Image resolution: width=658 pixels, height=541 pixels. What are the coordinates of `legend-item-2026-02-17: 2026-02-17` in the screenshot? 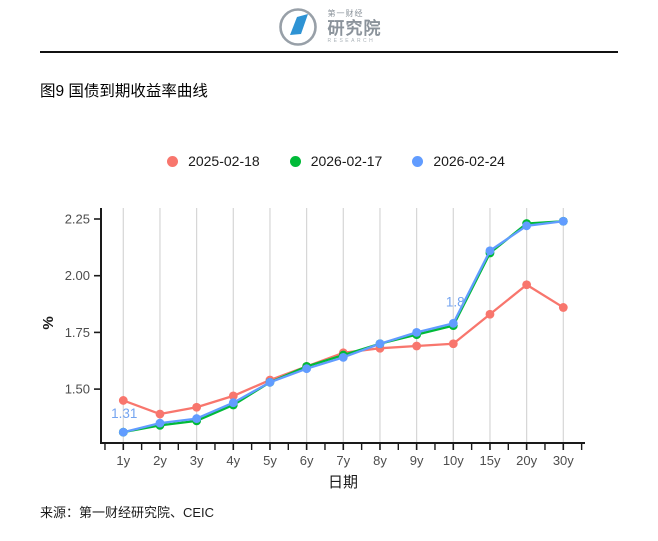 It's located at (336, 161).